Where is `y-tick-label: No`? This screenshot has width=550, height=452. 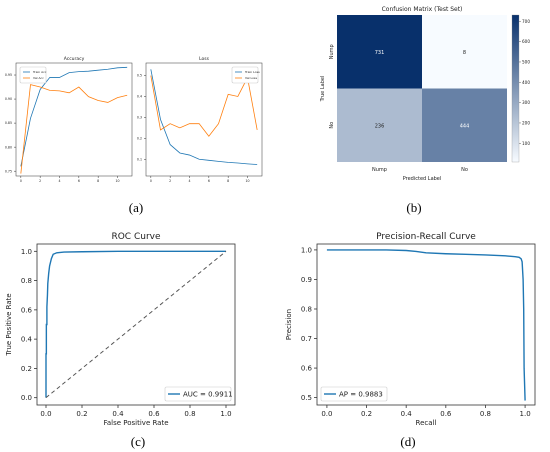 y-tick-label: No is located at coordinates (332, 125).